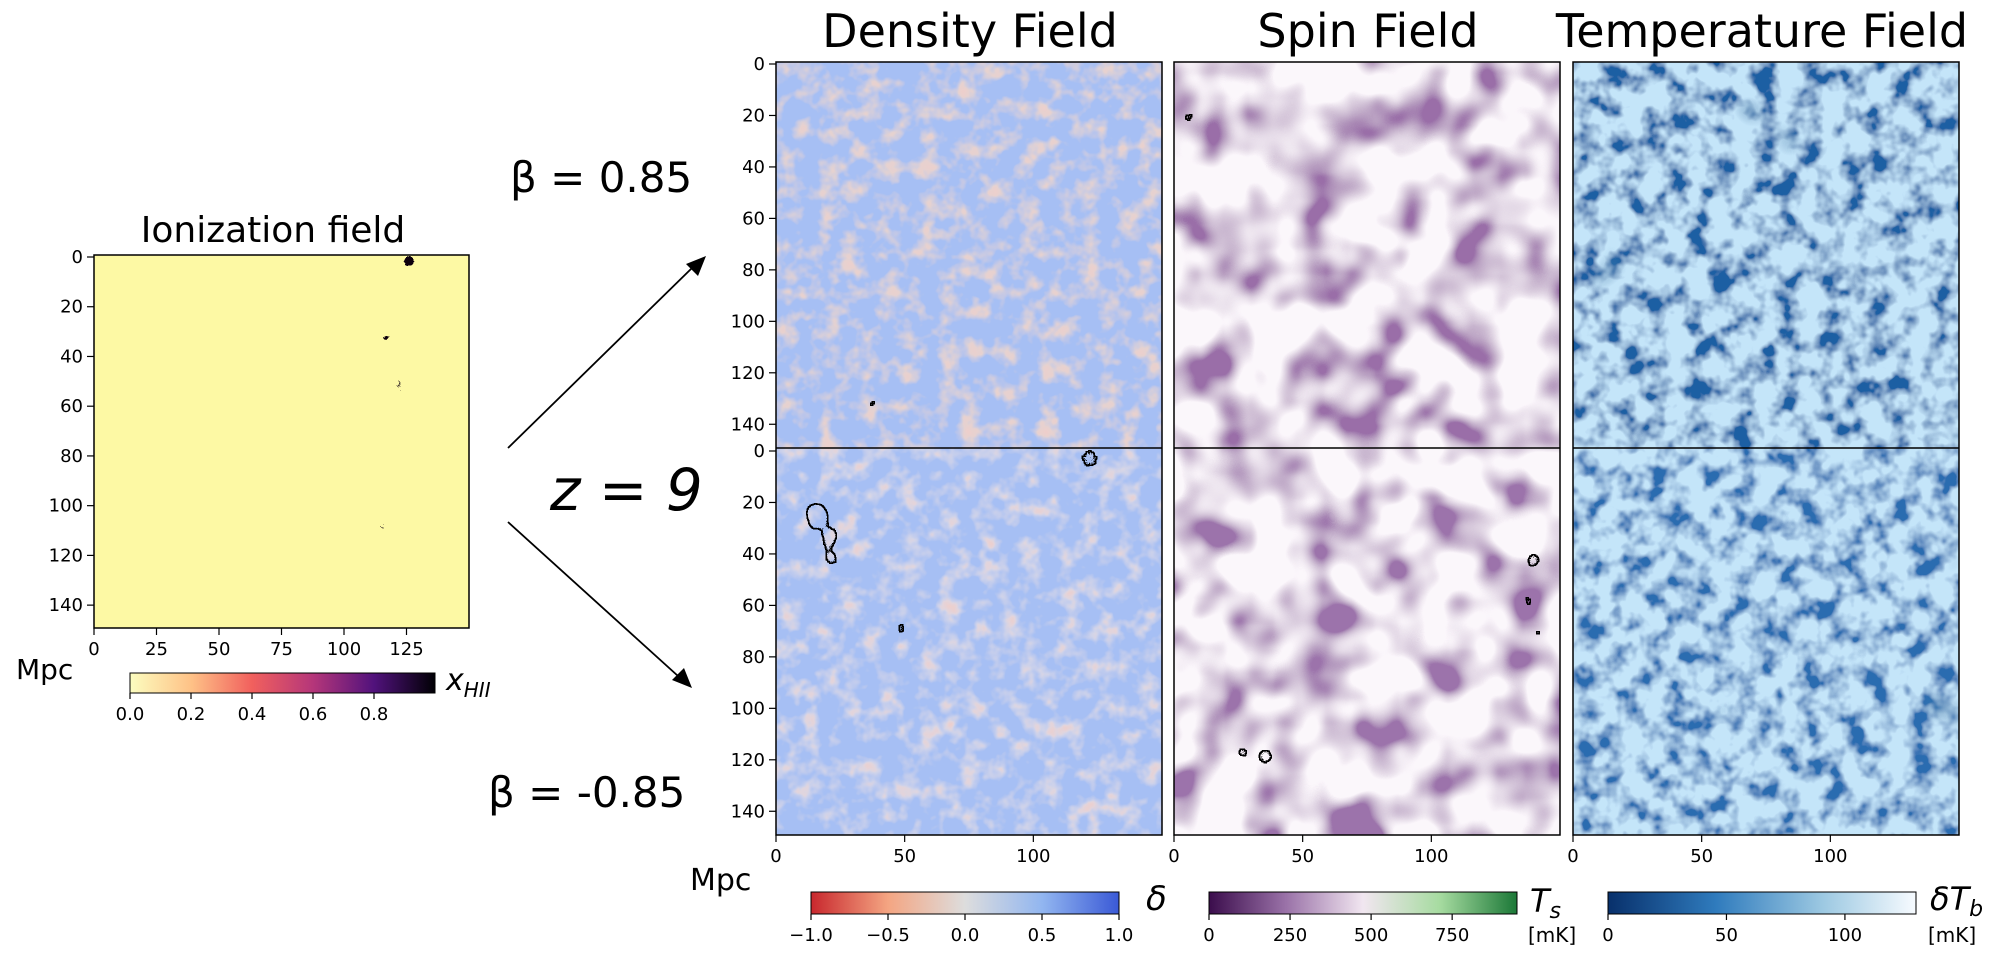  What do you see at coordinates (601, 177) in the screenshot?
I see `beta-top-label: β = 0.85` at bounding box center [601, 177].